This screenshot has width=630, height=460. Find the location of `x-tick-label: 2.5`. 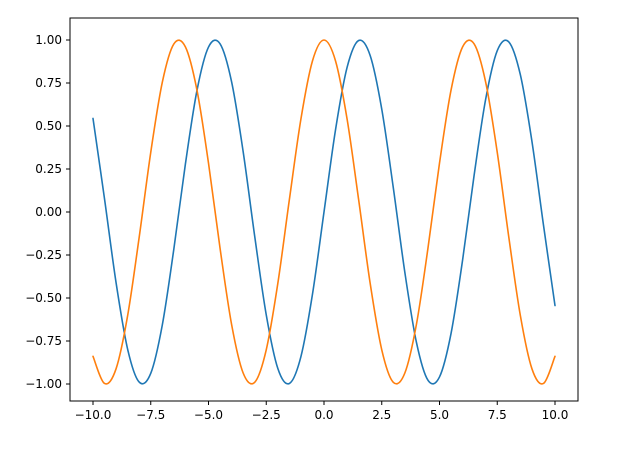

x-tick-label: 2.5 is located at coordinates (381, 415).